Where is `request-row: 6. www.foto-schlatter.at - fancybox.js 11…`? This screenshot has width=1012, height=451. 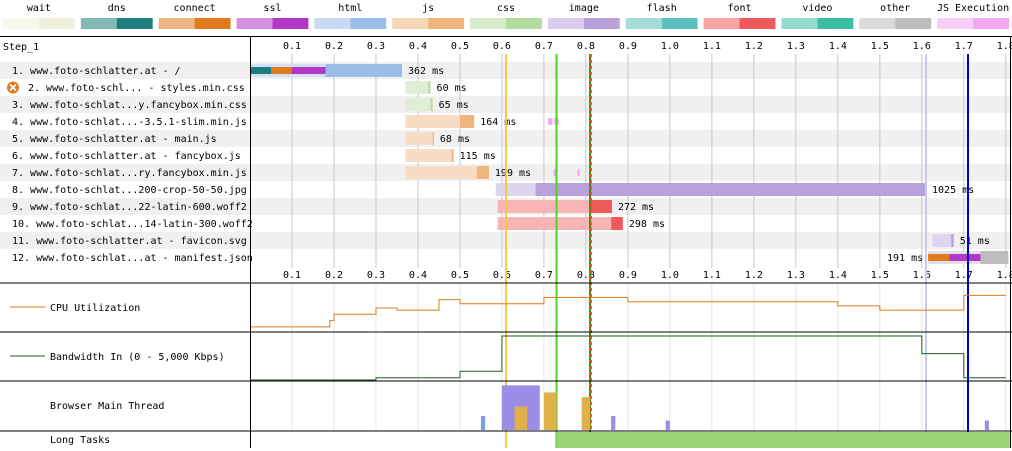 request-row: 6. www.foto-schlatter.at - fancybox.js 11… is located at coordinates (254, 155).